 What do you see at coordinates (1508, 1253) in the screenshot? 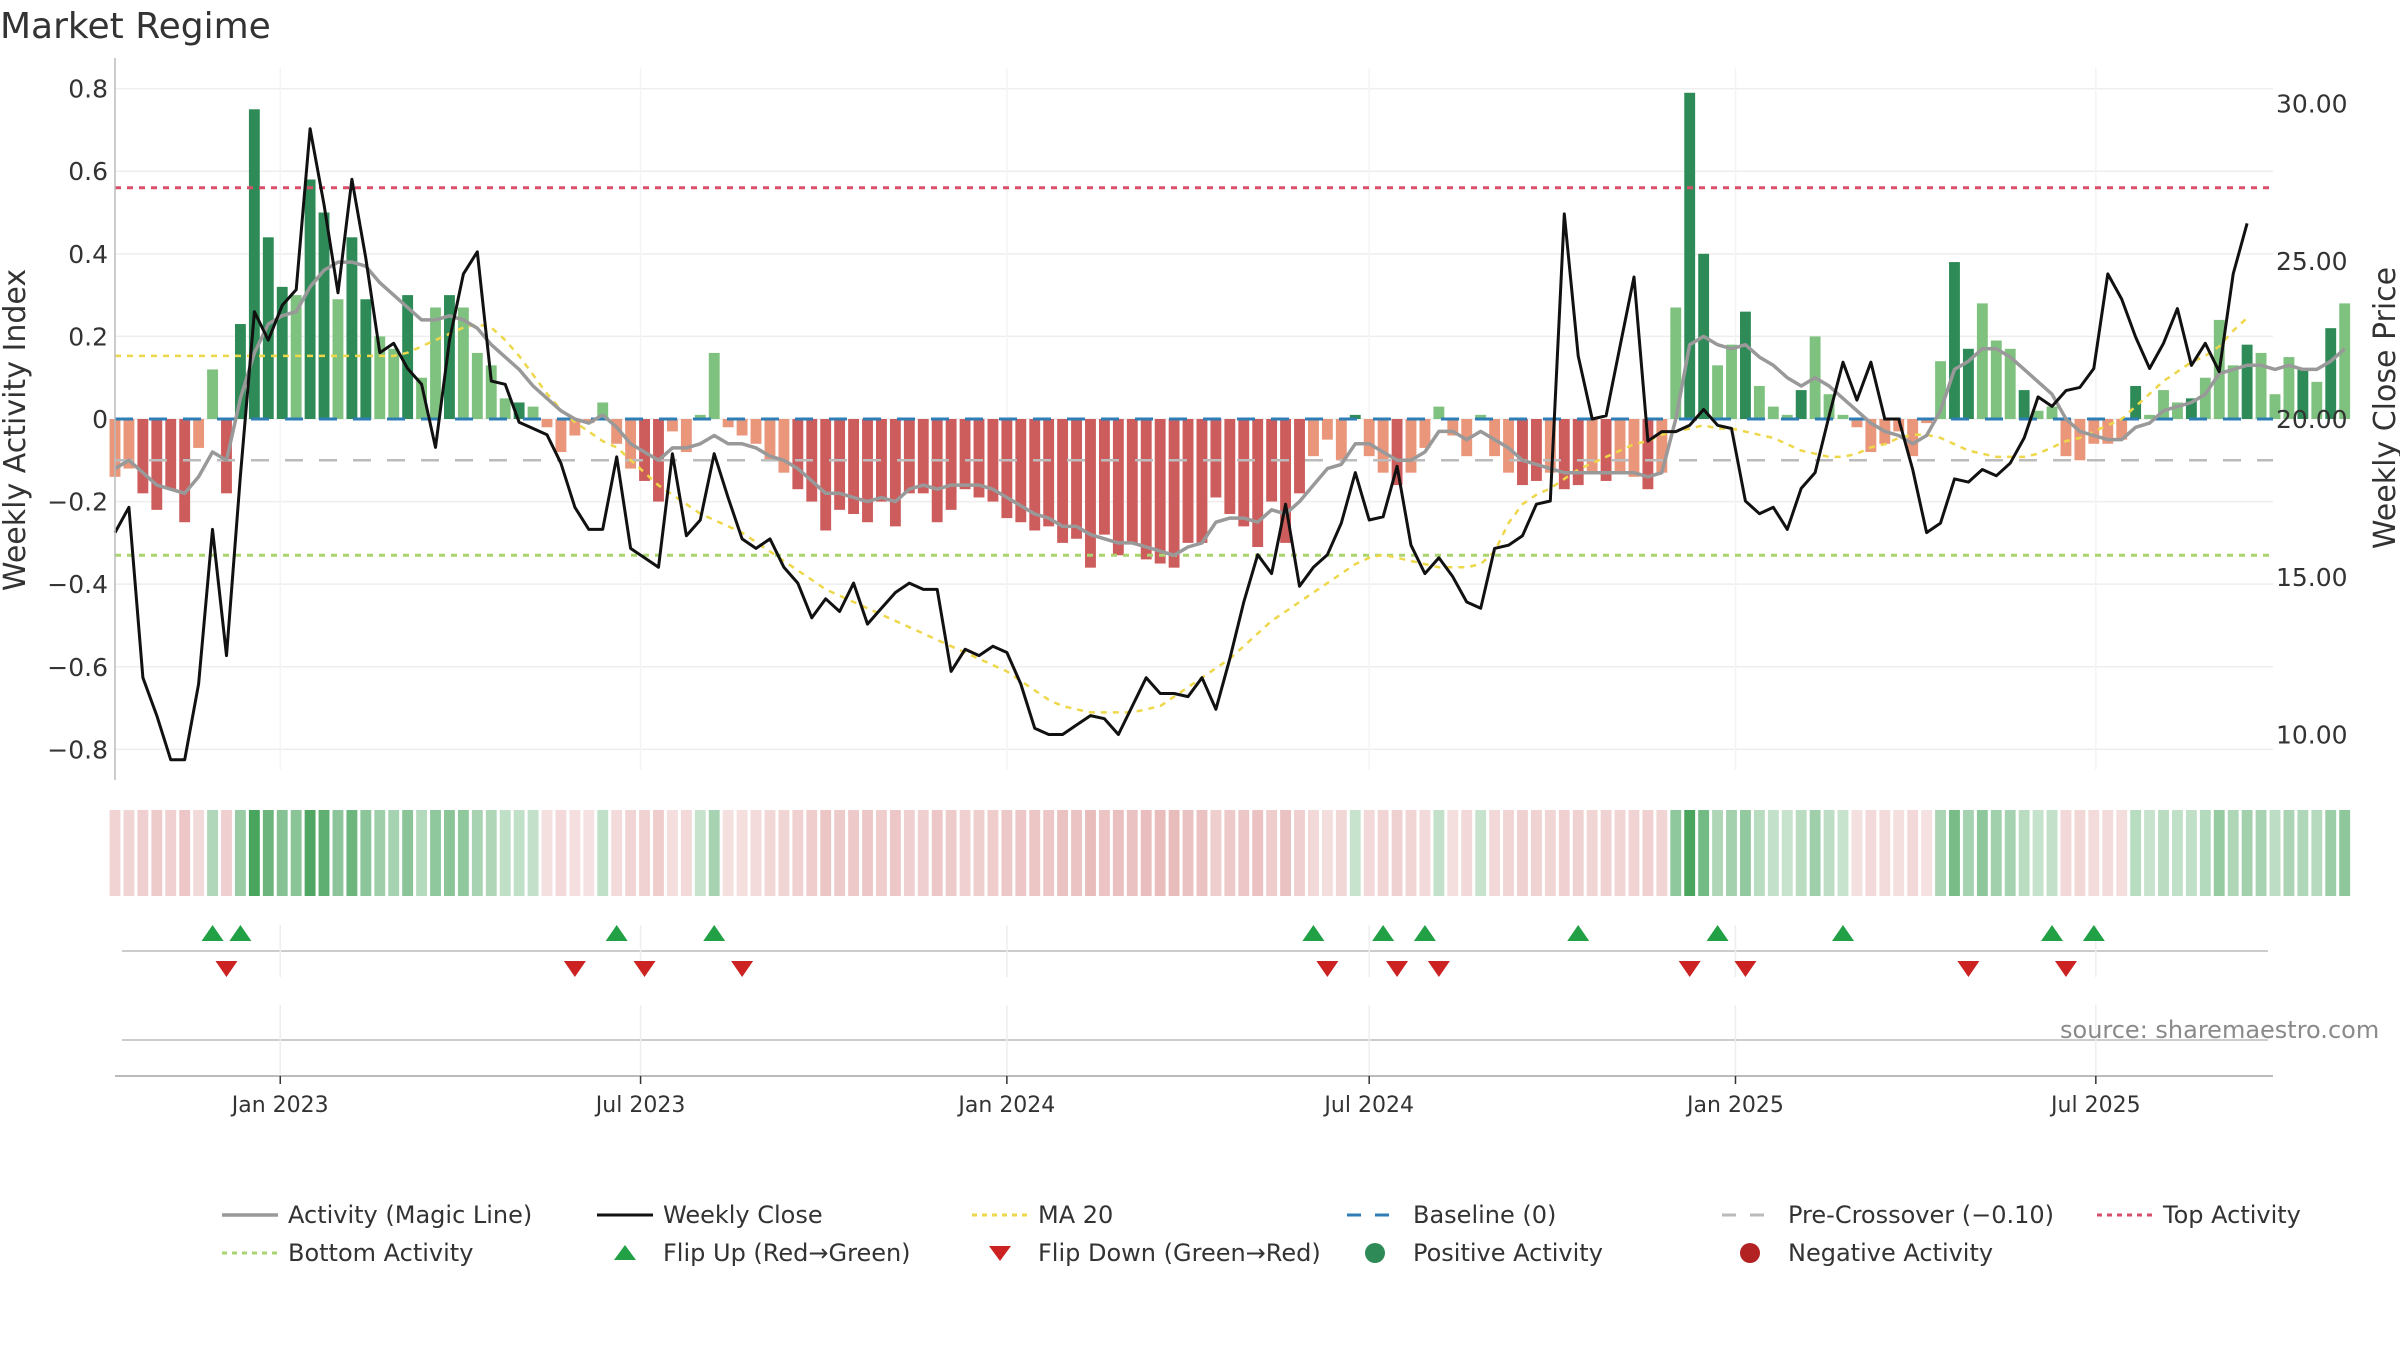
I see `legend-label: Positive Activity` at bounding box center [1508, 1253].